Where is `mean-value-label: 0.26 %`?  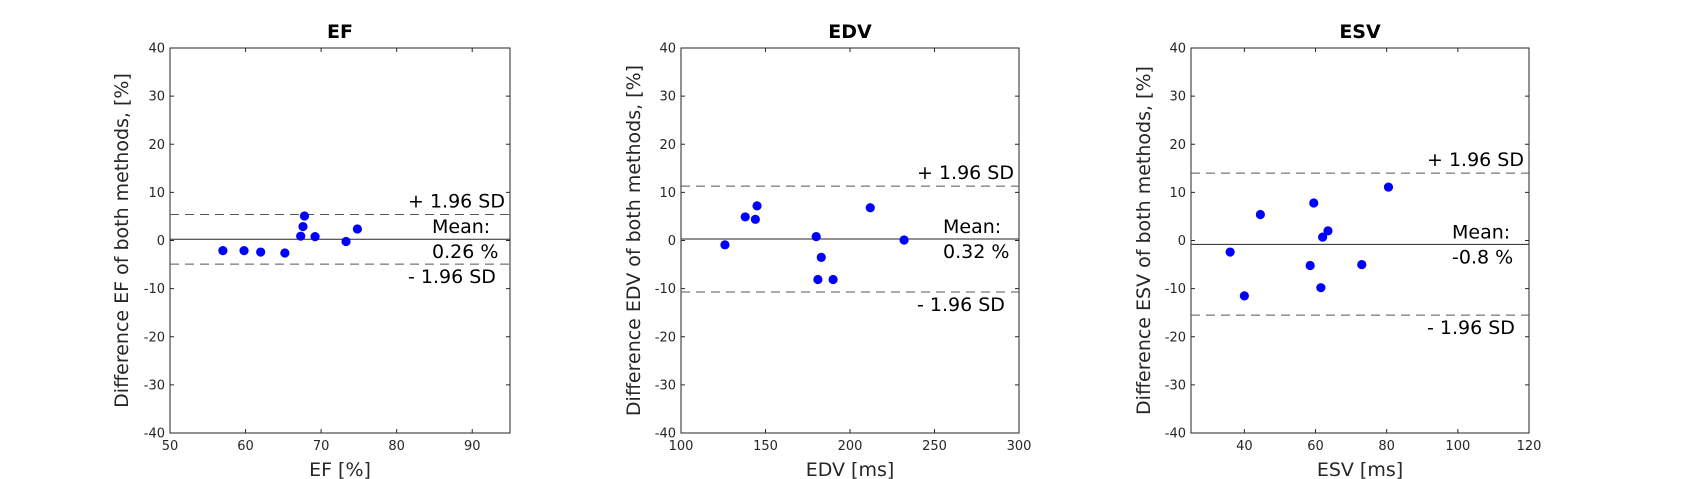 mean-value-label: 0.26 % is located at coordinates (465, 252).